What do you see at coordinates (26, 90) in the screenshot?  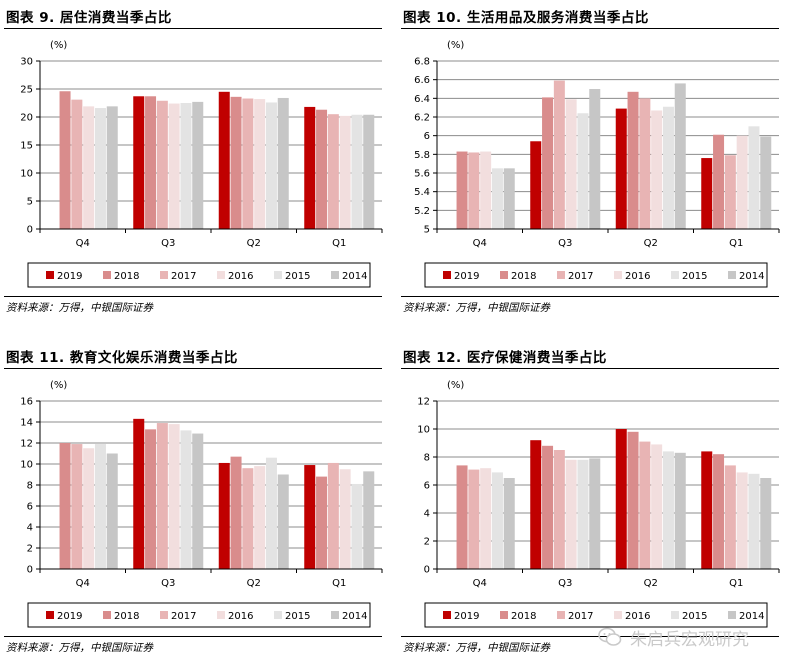 I see `y-tick-label: 25` at bounding box center [26, 90].